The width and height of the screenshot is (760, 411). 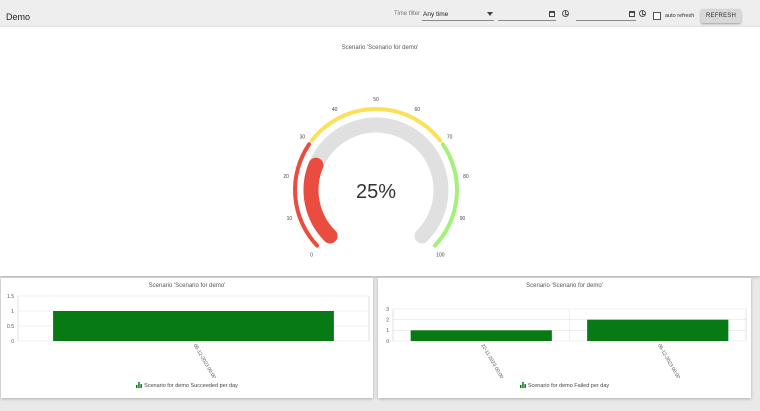 I want to click on failed-bar-chart: 0 1 2 3 22-11-2023 00:00 06-12-2023 00:00, so click(x=566, y=343).